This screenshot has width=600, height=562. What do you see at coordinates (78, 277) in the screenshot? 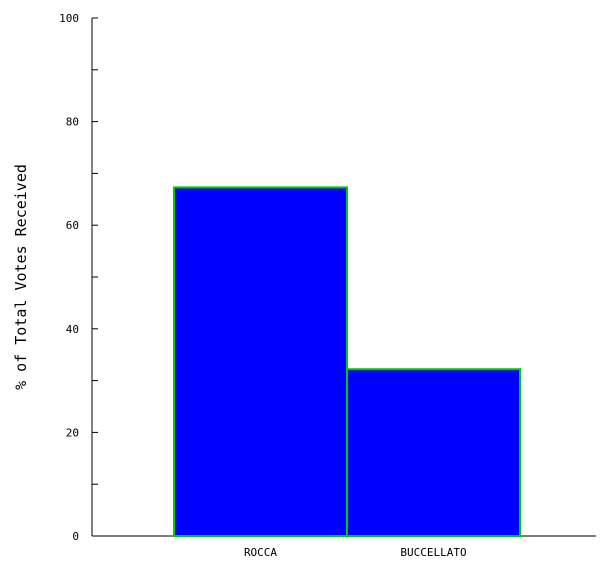
I see `y-ticks: 0 20 40 60 80 100` at bounding box center [78, 277].